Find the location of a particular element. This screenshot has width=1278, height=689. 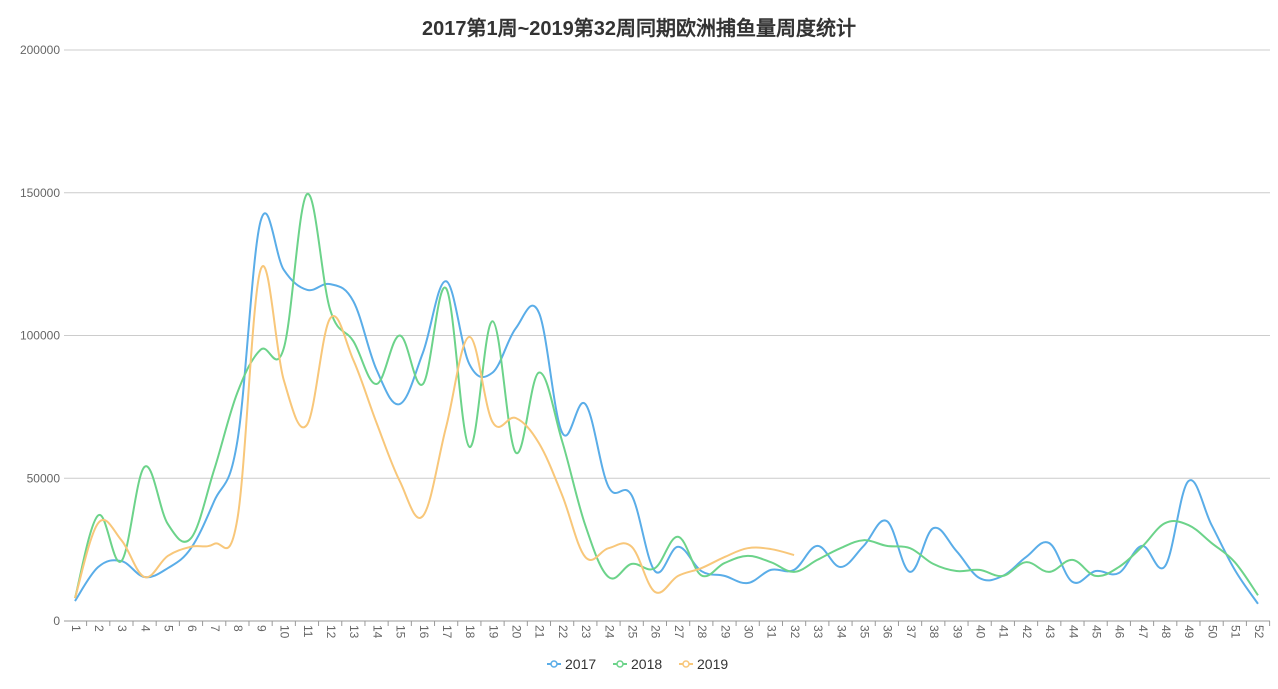

x-tick-label: 41 is located at coordinates (1004, 632).